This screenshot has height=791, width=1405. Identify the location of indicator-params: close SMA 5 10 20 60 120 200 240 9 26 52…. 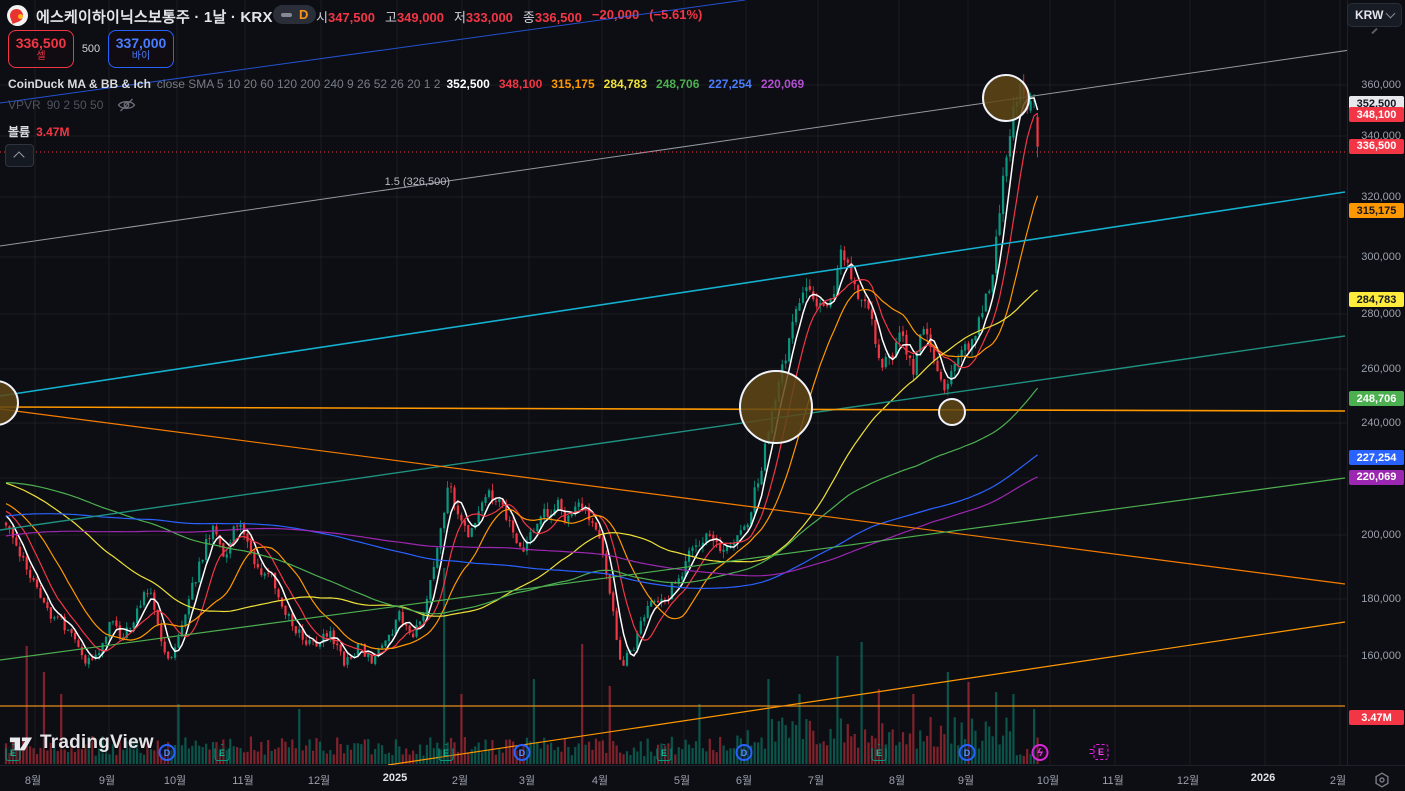
(298, 84).